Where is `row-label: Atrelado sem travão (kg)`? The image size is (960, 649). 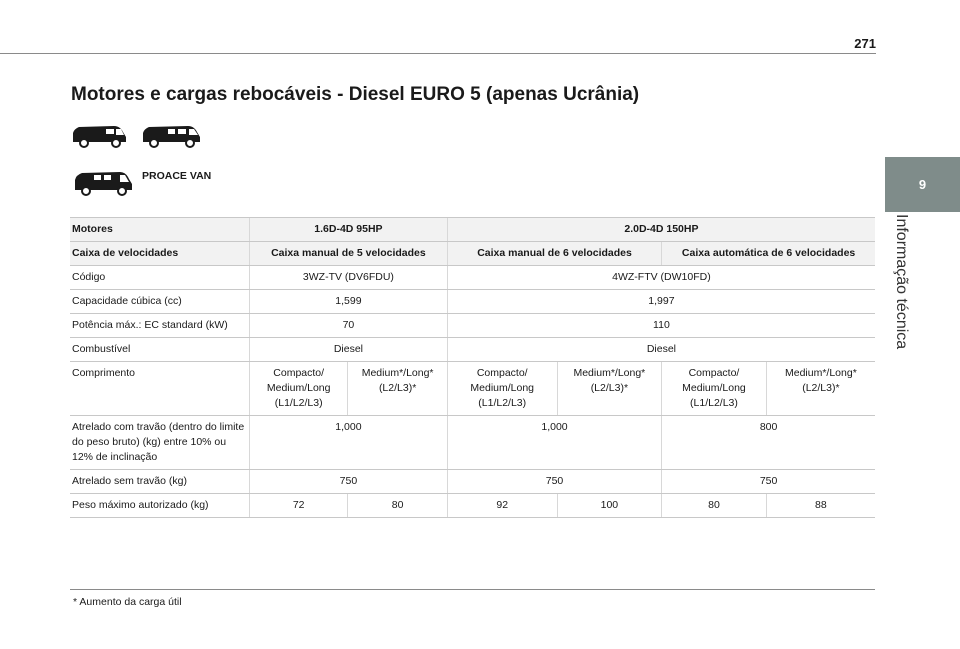
row-label: Atrelado sem travão (kg) is located at coordinates (160, 481).